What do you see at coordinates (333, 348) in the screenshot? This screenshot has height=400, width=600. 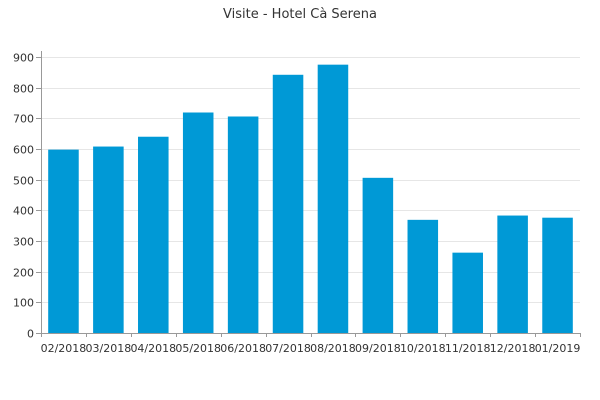 I see `x-tick-label: 08/2018` at bounding box center [333, 348].